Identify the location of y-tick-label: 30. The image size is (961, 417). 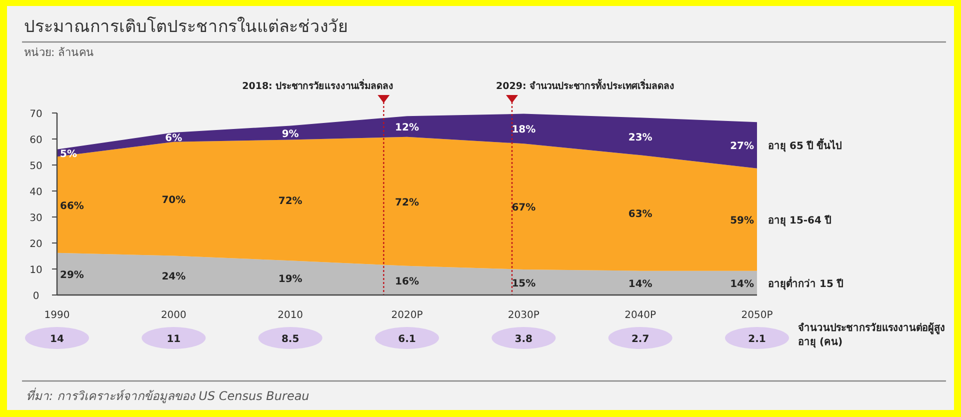
(36, 218).